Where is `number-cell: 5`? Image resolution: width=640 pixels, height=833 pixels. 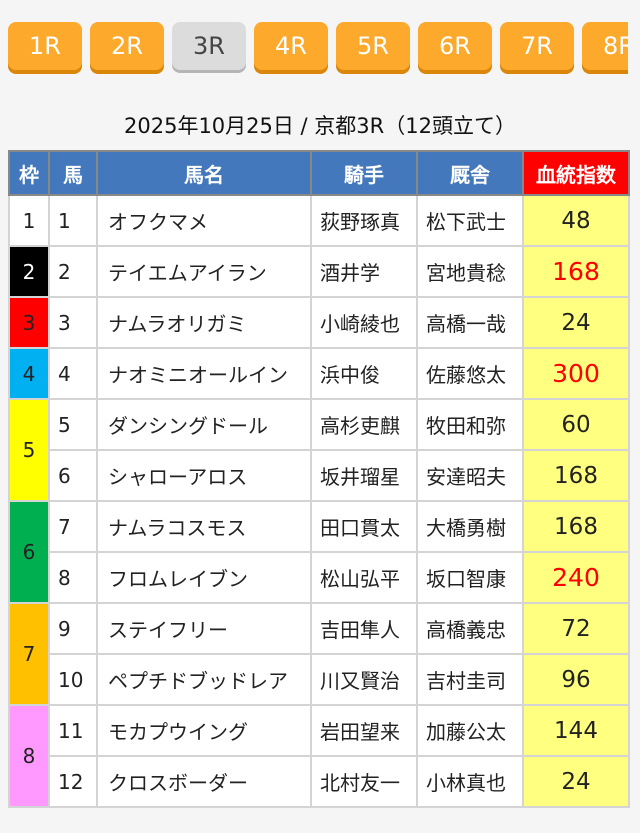 number-cell: 5 is located at coordinates (73, 424).